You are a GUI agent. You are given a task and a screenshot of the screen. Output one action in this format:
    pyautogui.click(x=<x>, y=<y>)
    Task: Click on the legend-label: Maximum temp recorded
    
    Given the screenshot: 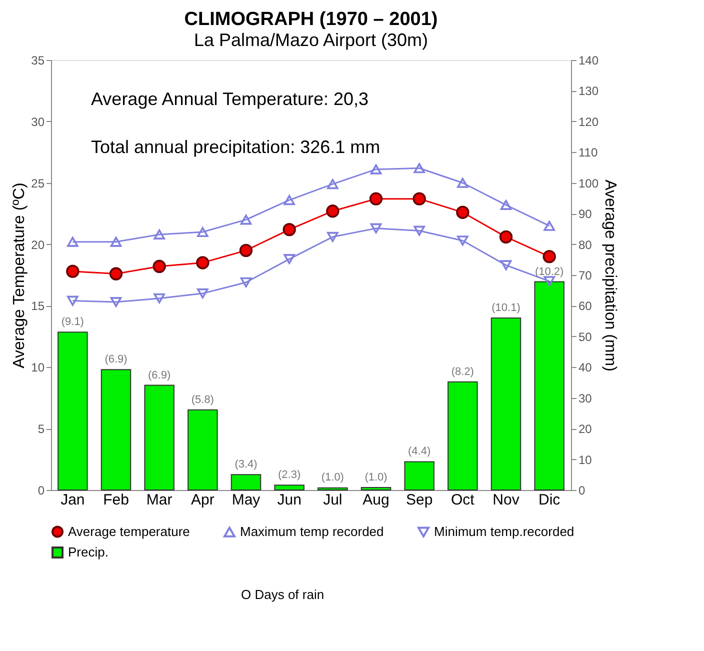 What is the action you would take?
    pyautogui.click(x=312, y=532)
    